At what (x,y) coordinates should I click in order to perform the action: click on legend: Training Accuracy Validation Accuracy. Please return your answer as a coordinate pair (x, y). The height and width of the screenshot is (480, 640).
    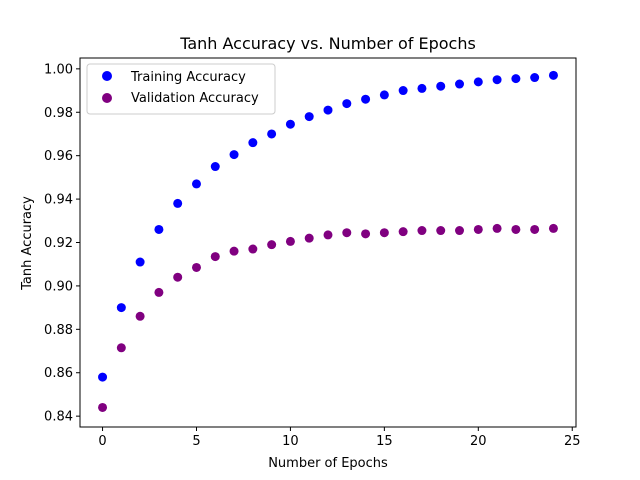
    Looking at the image, I should click on (181, 89).